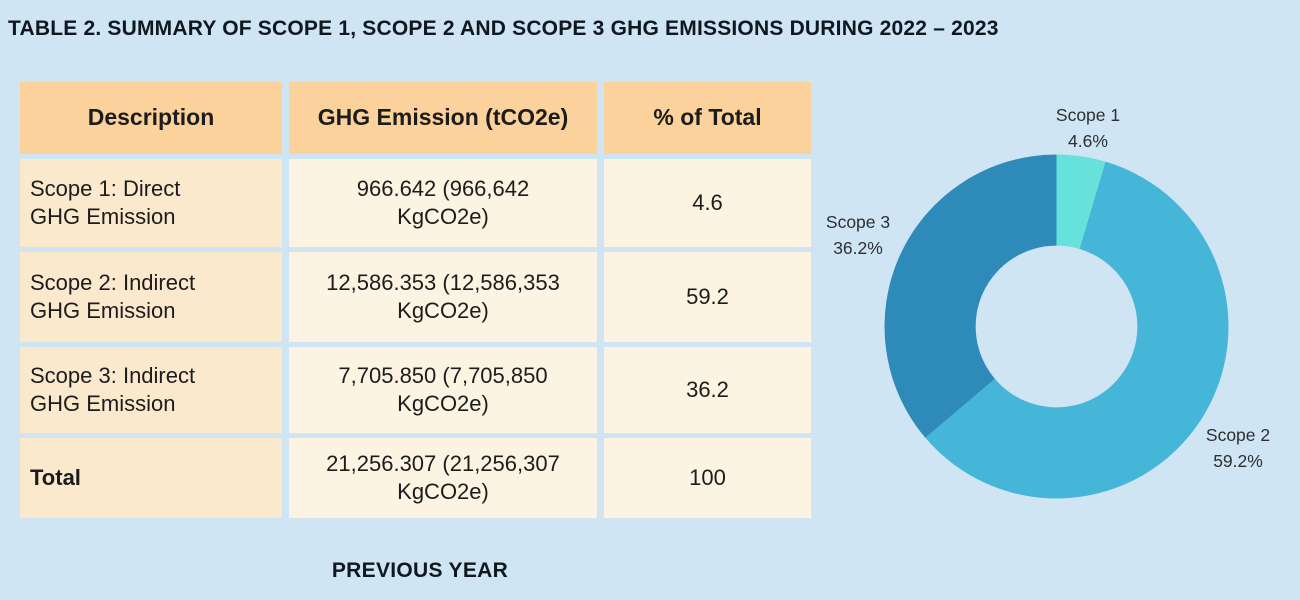 The height and width of the screenshot is (600, 1300). I want to click on row-scope1-percent: 4.6, so click(707, 203).